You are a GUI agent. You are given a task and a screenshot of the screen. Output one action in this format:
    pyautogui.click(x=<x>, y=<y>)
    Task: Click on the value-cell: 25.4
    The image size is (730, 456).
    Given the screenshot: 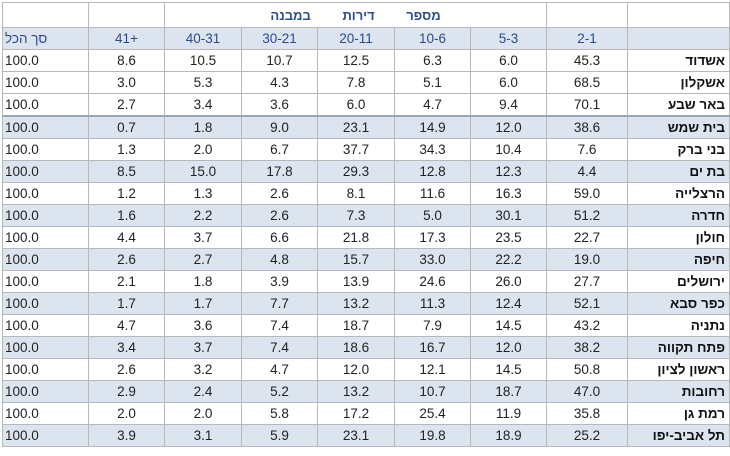 What is the action you would take?
    pyautogui.click(x=432, y=413)
    